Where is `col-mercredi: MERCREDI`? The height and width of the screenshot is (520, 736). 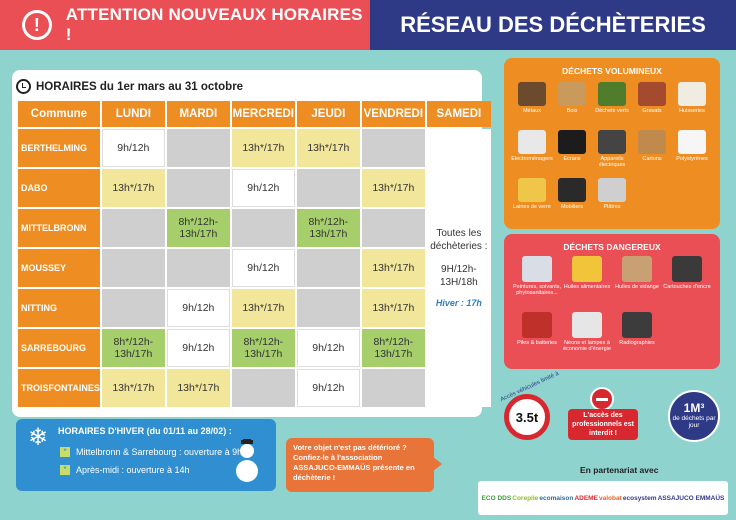
col-mercredi: MERCREDI is located at coordinates (263, 114).